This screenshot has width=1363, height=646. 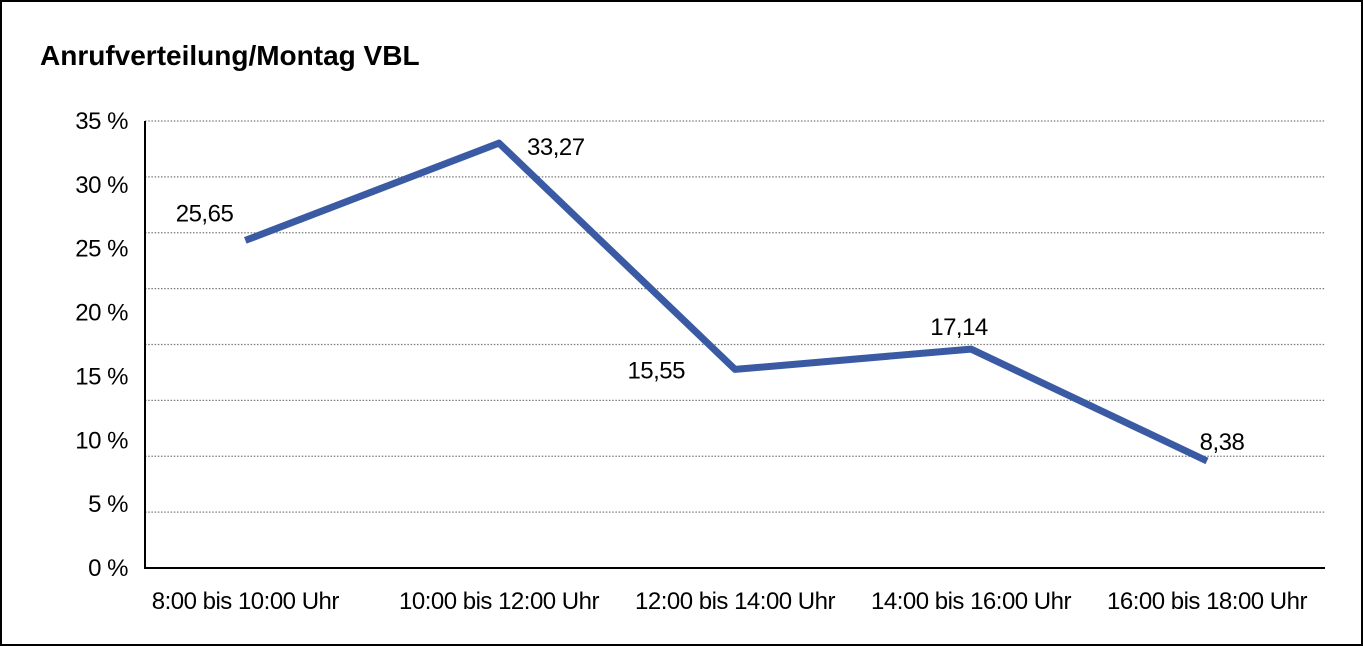 What do you see at coordinates (1207, 601) in the screenshot?
I see `x-axis-category-label: 16:00 bis 18:00 Uhr` at bounding box center [1207, 601].